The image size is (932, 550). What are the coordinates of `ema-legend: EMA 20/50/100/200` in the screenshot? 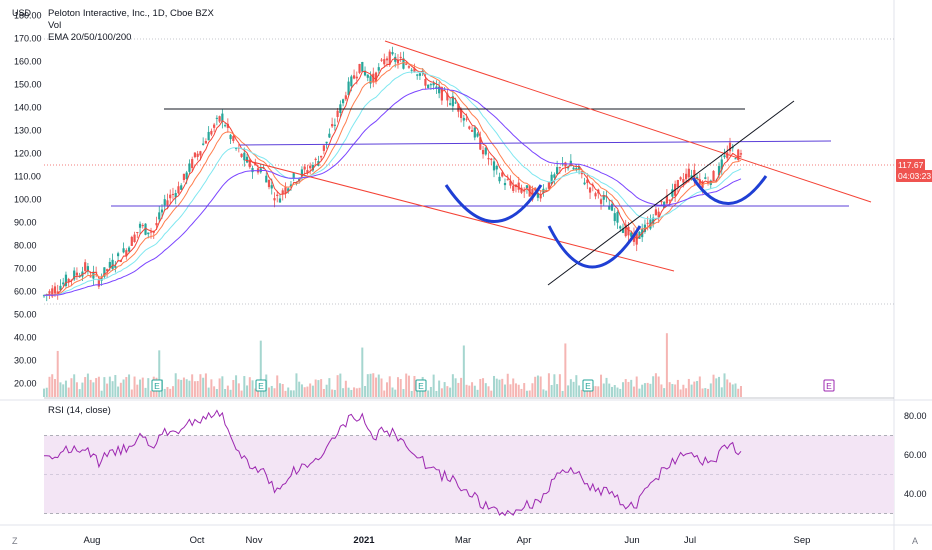 It's located at (90, 37).